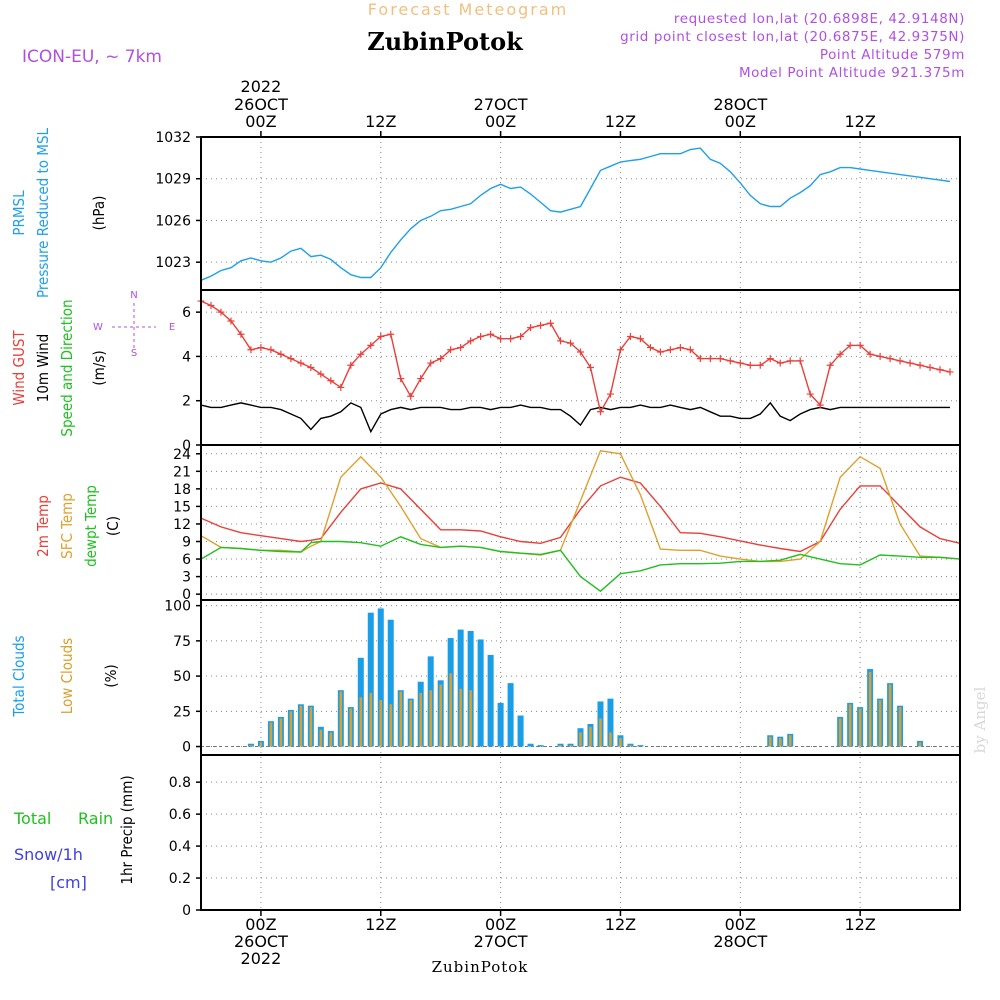  I want to click on top-year-label: 2022, so click(261, 86).